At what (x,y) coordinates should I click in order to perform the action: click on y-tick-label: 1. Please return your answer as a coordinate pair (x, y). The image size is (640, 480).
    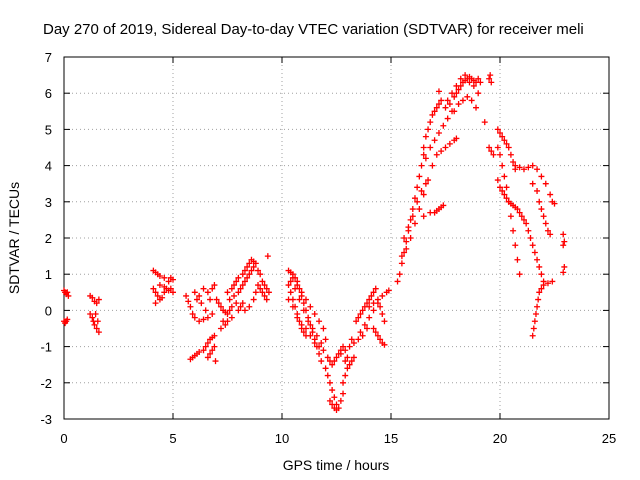
    Looking at the image, I should click on (48, 274).